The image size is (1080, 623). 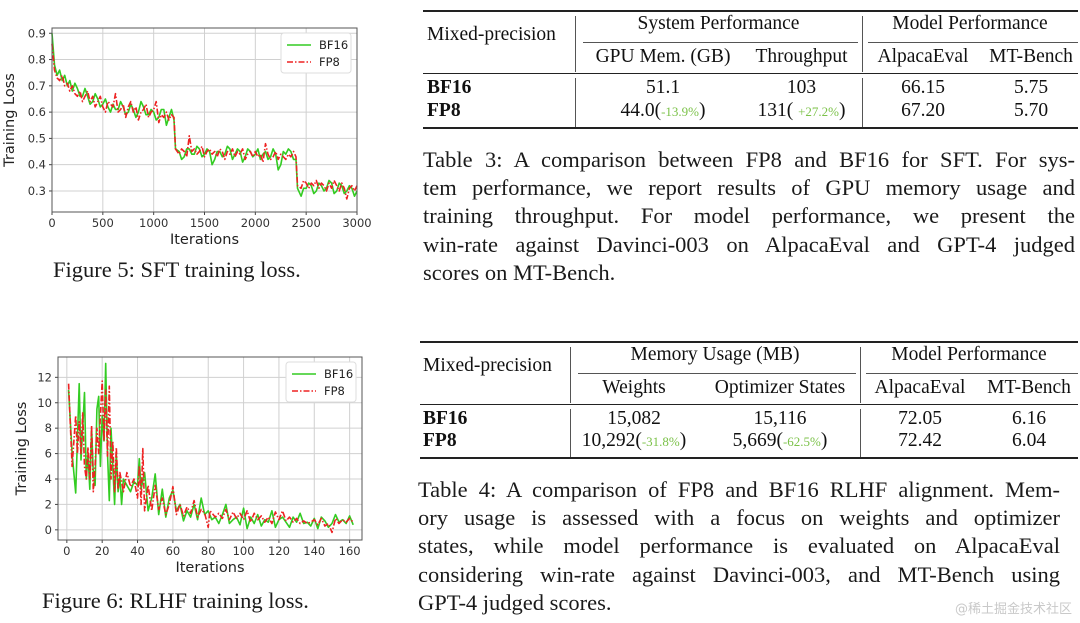 What do you see at coordinates (37, 60) in the screenshot?
I see `y-tick-label: 0.8` at bounding box center [37, 60].